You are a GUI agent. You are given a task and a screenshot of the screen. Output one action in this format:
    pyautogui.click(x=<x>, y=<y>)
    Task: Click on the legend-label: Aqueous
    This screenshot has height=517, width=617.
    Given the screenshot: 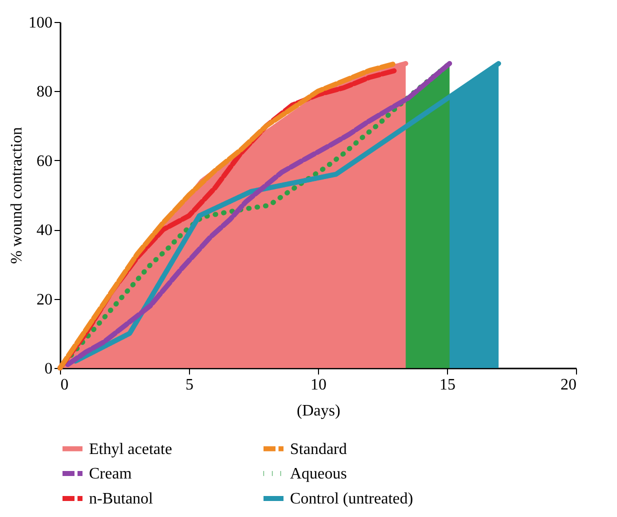 What is the action you would take?
    pyautogui.click(x=318, y=474)
    